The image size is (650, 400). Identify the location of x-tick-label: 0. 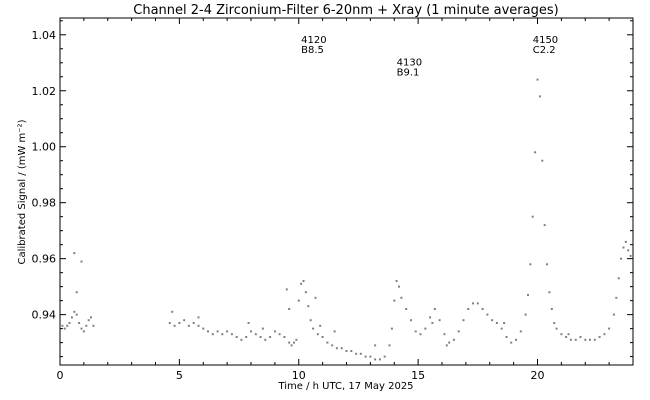
(60, 375).